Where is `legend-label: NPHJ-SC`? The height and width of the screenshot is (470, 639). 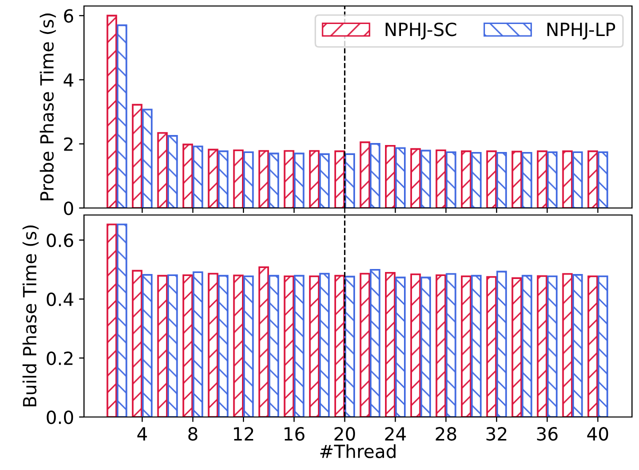
legend-label: NPHJ-SC is located at coordinates (421, 31).